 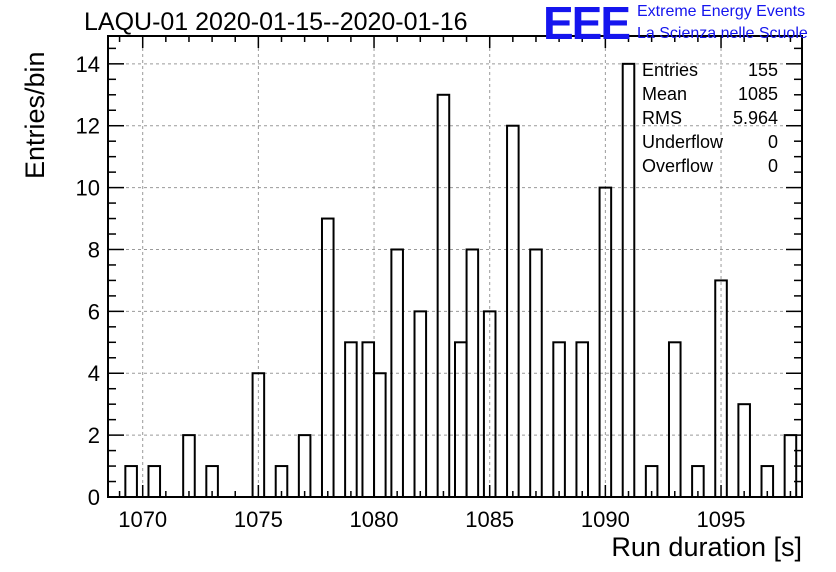 What do you see at coordinates (258, 519) in the screenshot?
I see `x-tick-label: 1075` at bounding box center [258, 519].